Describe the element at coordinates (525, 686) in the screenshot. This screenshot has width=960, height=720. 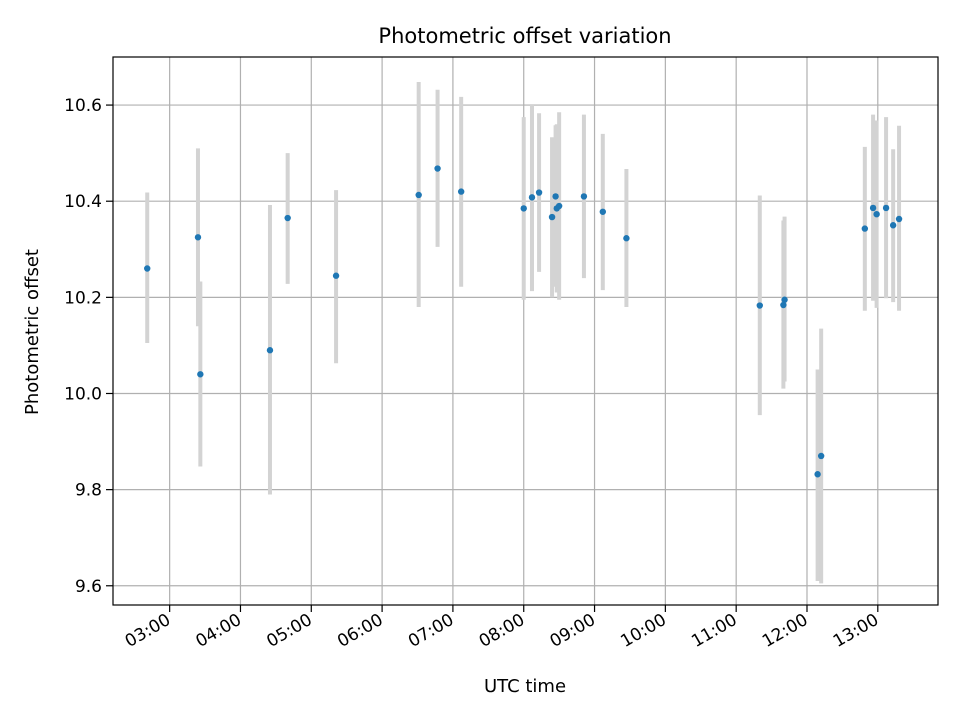
I see `x-axis-label: UTC time` at that location.